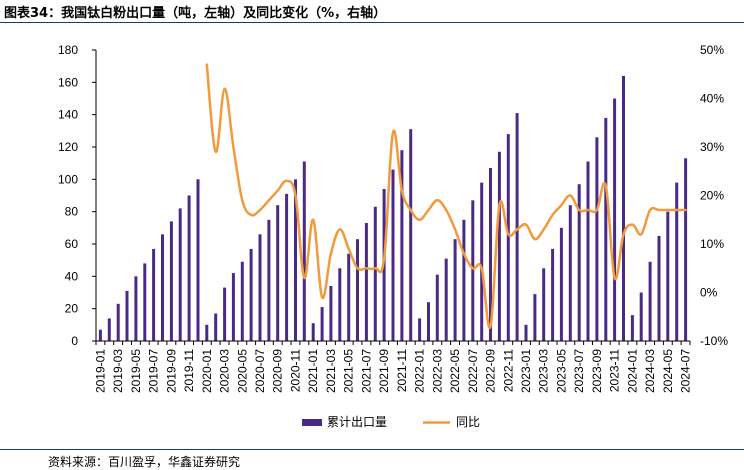  What do you see at coordinates (712, 244) in the screenshot?
I see `y-right-tick-label: 10%` at bounding box center [712, 244].